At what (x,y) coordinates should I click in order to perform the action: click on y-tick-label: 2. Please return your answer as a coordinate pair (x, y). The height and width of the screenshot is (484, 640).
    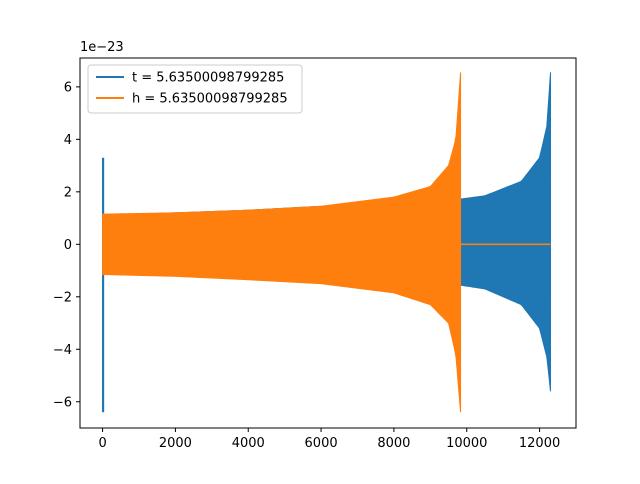
    Looking at the image, I should click on (68, 192).